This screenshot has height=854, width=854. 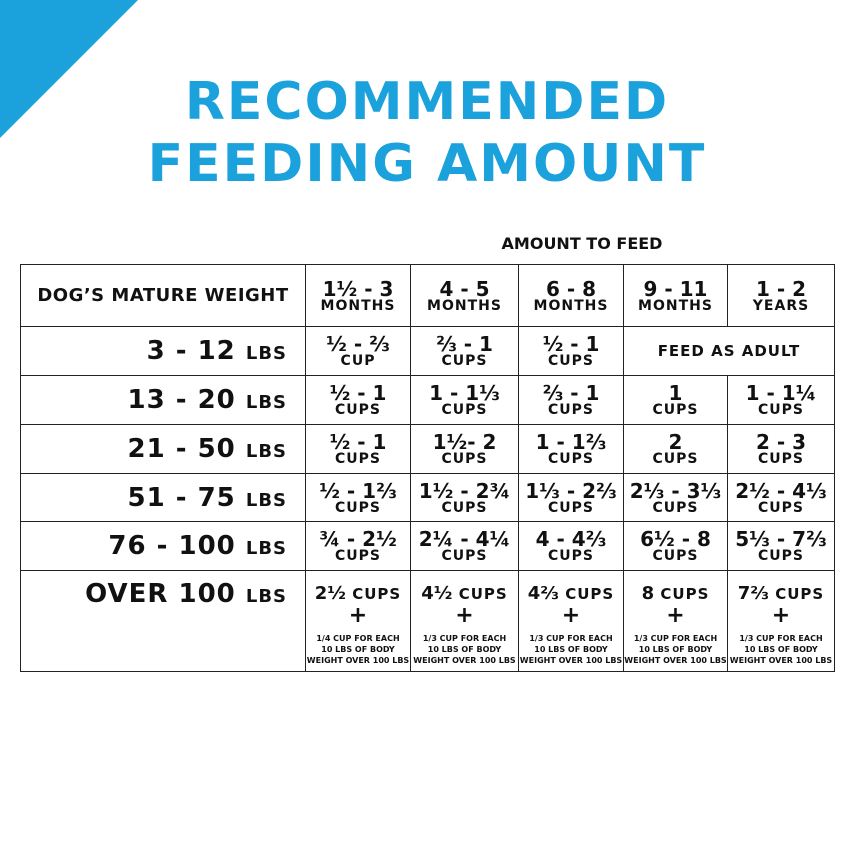 I want to click on group-header: AMOUNT TO FEED, so click(x=582, y=243).